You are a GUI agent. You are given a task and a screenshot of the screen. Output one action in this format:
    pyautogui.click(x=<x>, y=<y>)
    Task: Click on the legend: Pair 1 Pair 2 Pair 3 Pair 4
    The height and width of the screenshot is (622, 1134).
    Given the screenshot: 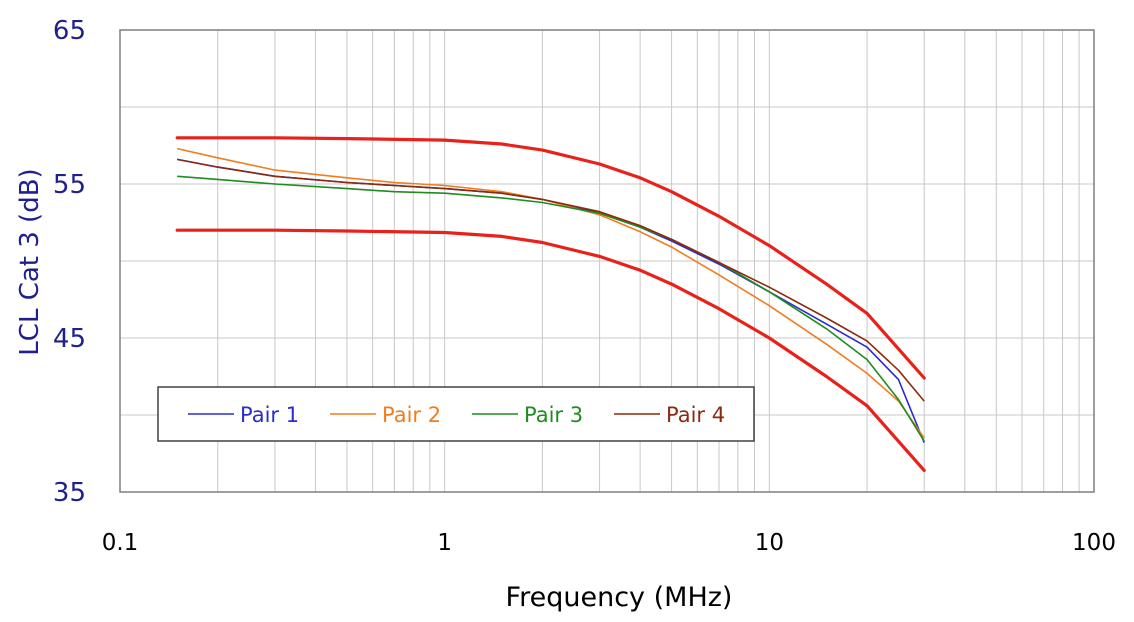 What is the action you would take?
    pyautogui.click(x=456, y=414)
    